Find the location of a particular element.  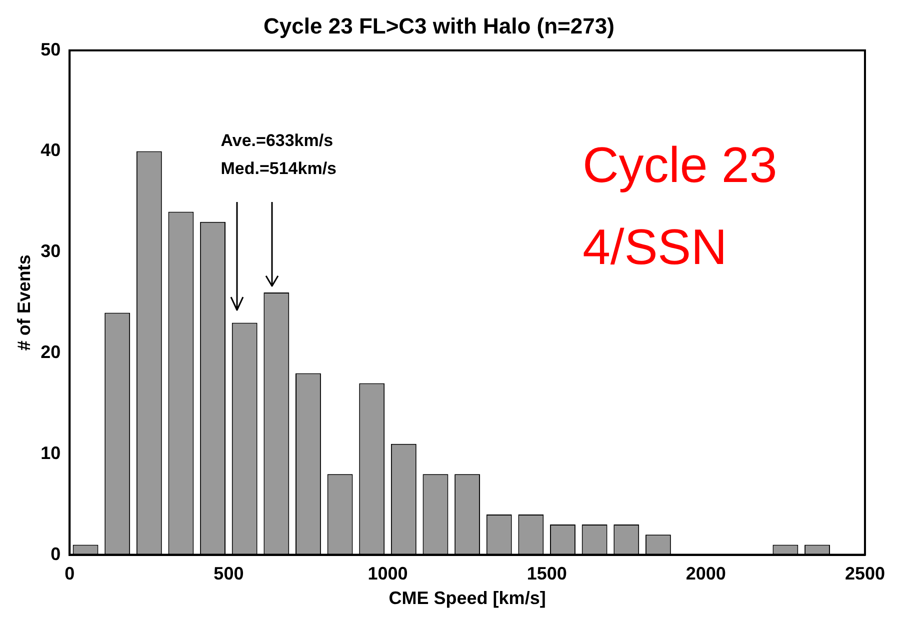

y-tick-label: 0 is located at coordinates (55, 554).